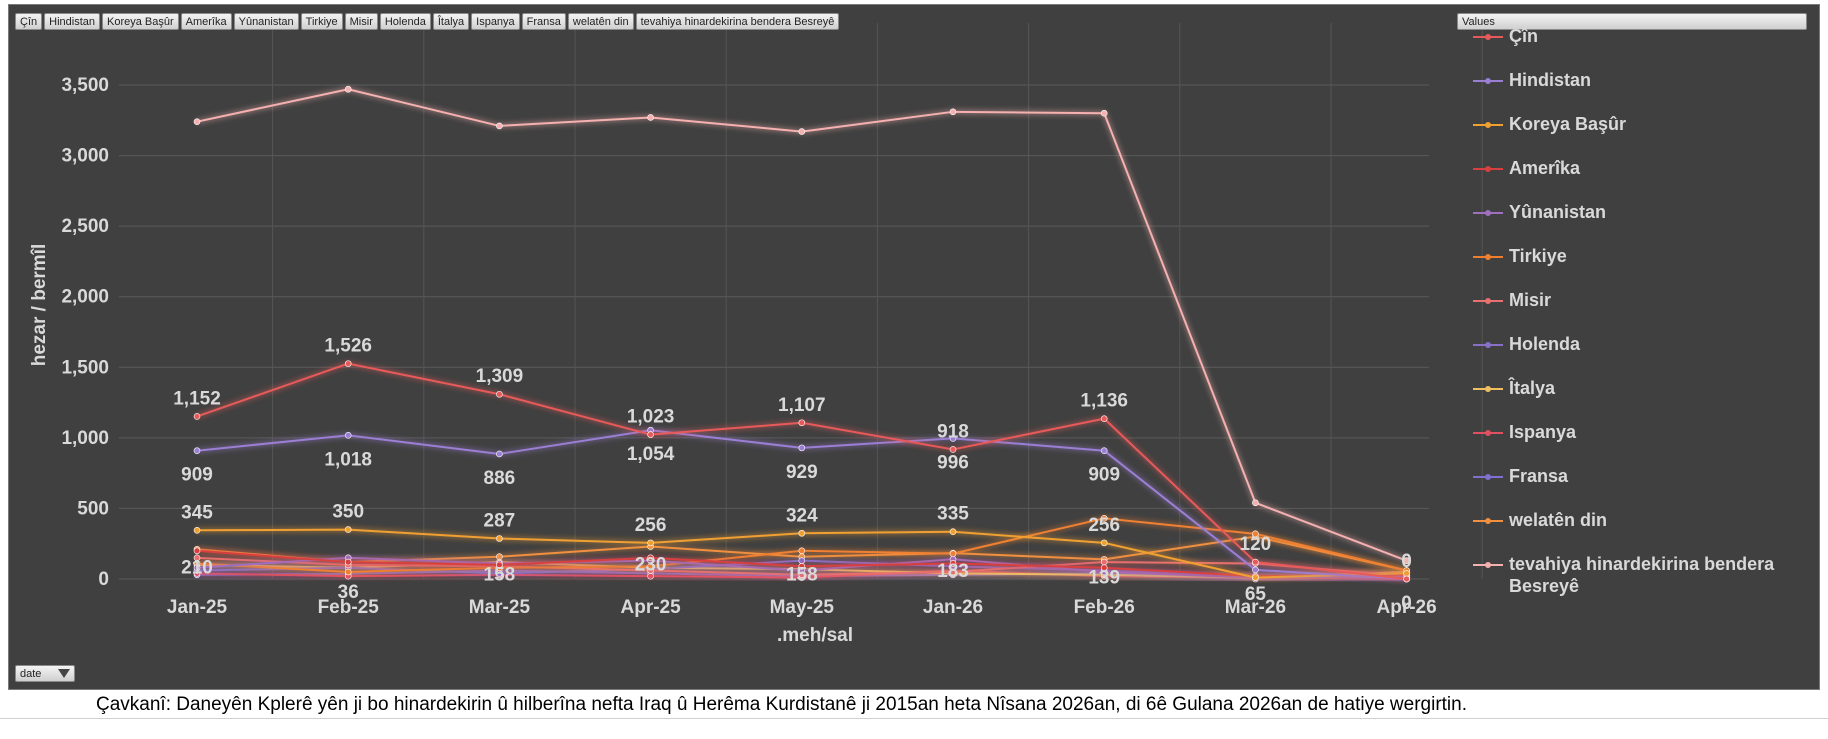  I want to click on x-tick-label: Jan-26, so click(953, 607).